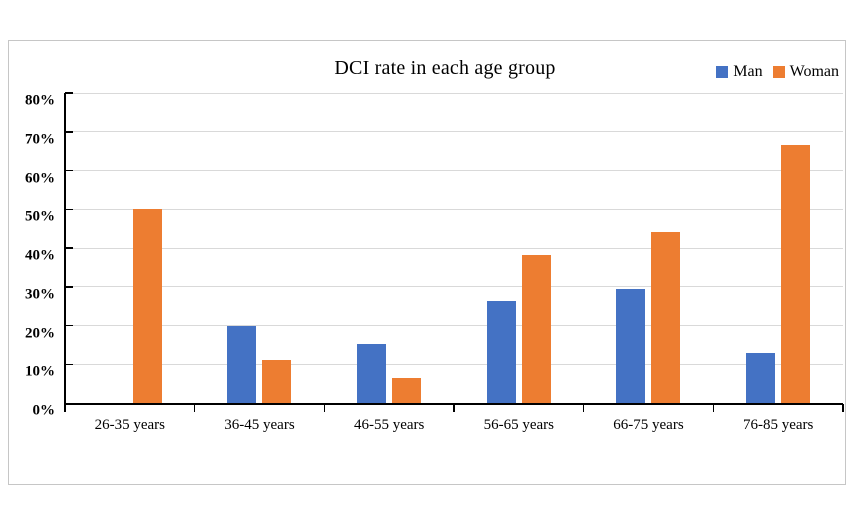 The height and width of the screenshot is (516, 866). Describe the element at coordinates (259, 425) in the screenshot. I see `x-axis-label: 36-45 years` at that location.